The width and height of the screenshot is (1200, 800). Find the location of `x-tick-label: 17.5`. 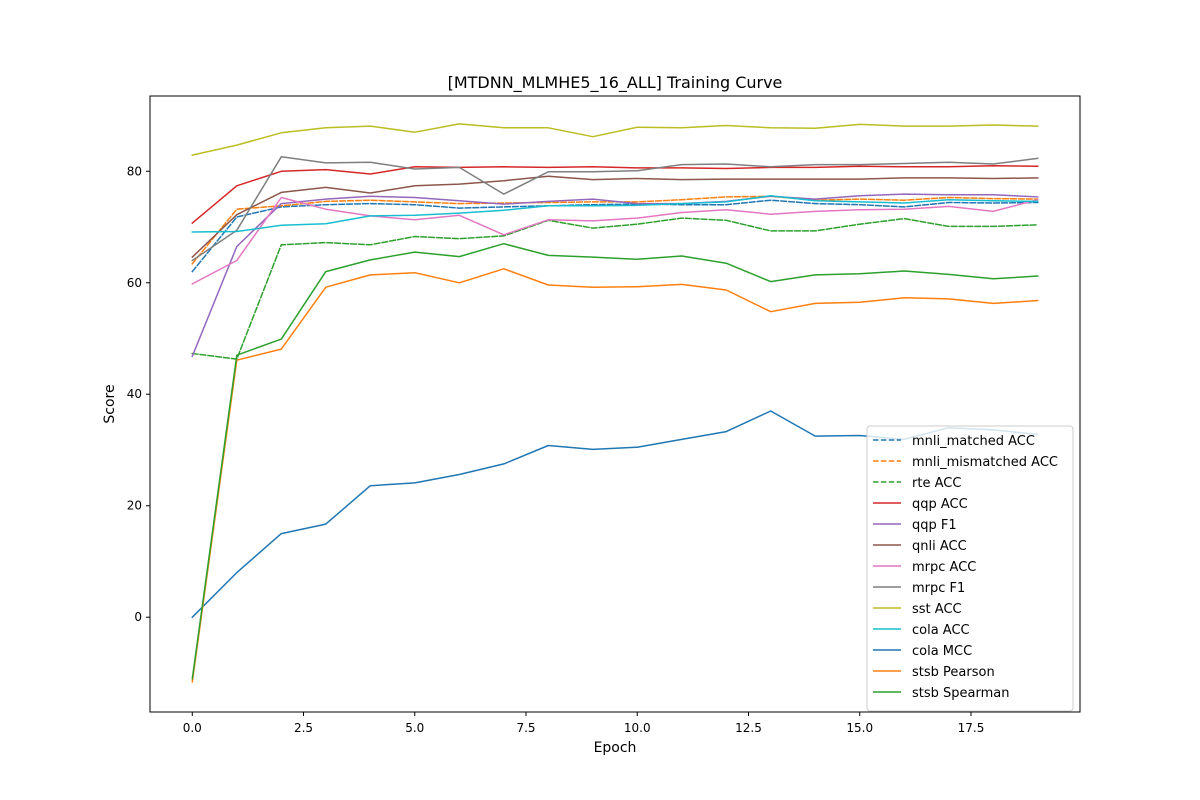

x-tick-label: 17.5 is located at coordinates (971, 728).